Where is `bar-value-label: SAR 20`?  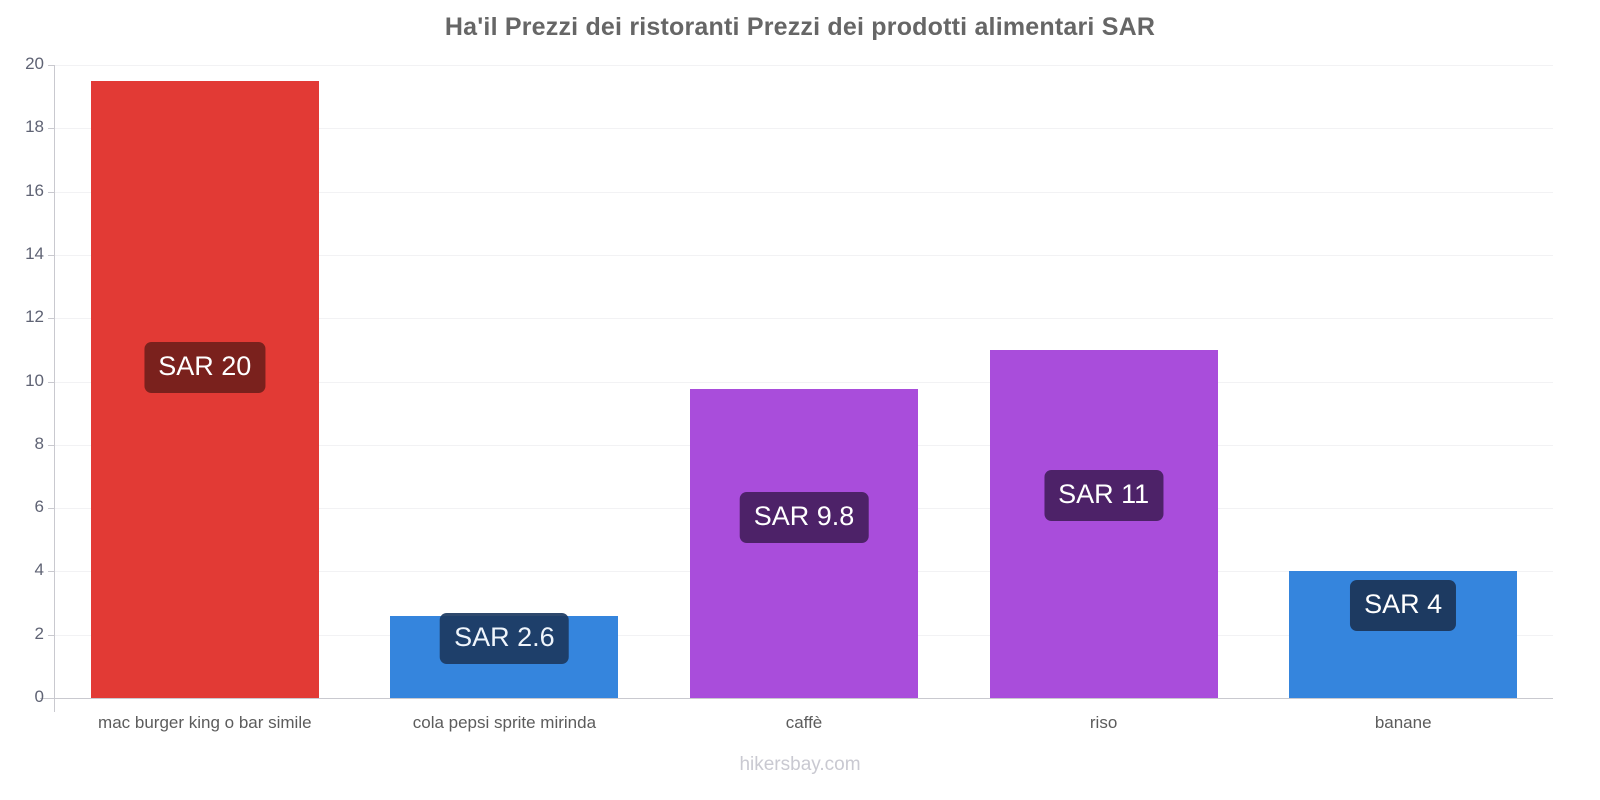 bar-value-label: SAR 20 is located at coordinates (205, 367).